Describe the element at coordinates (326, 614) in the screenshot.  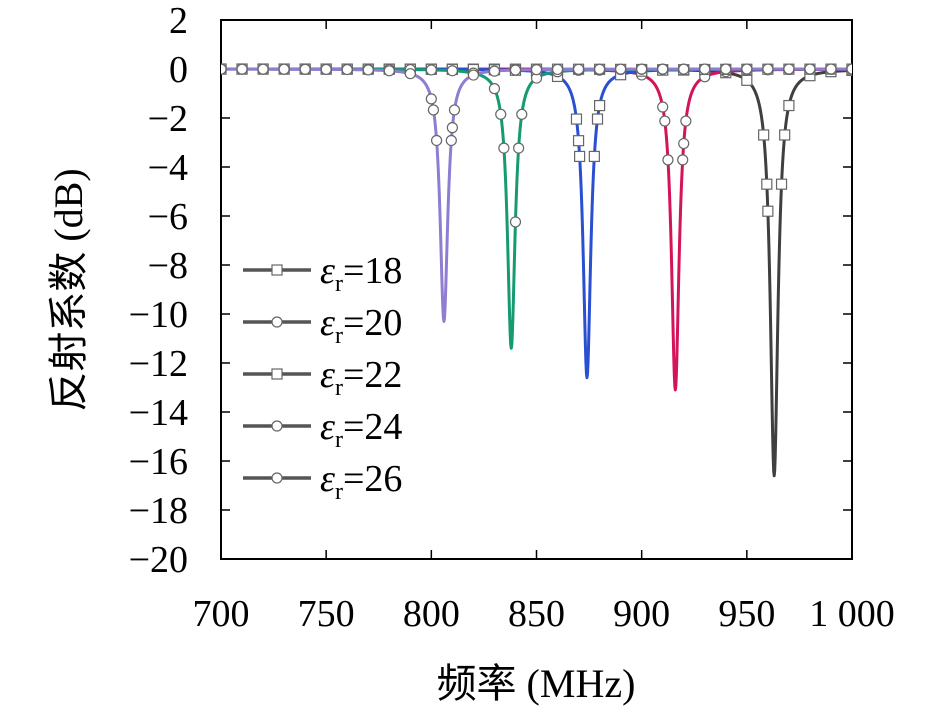
I see `x-tick-label: 750` at that location.